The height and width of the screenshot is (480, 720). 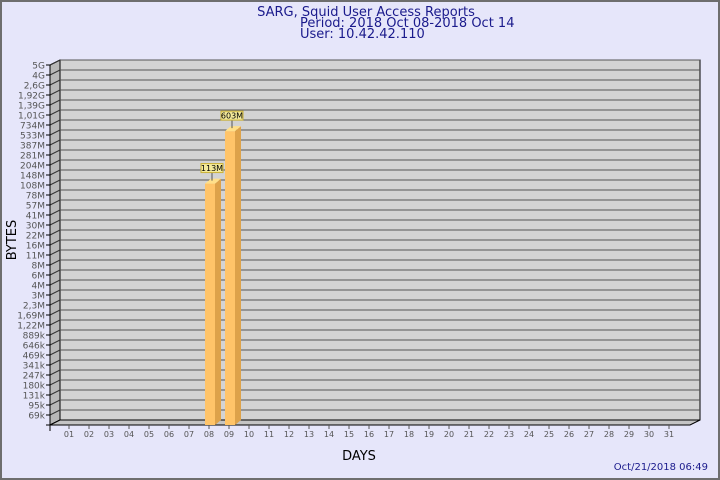 What do you see at coordinates (329, 434) in the screenshot?
I see `x-tick-label: 14` at bounding box center [329, 434].